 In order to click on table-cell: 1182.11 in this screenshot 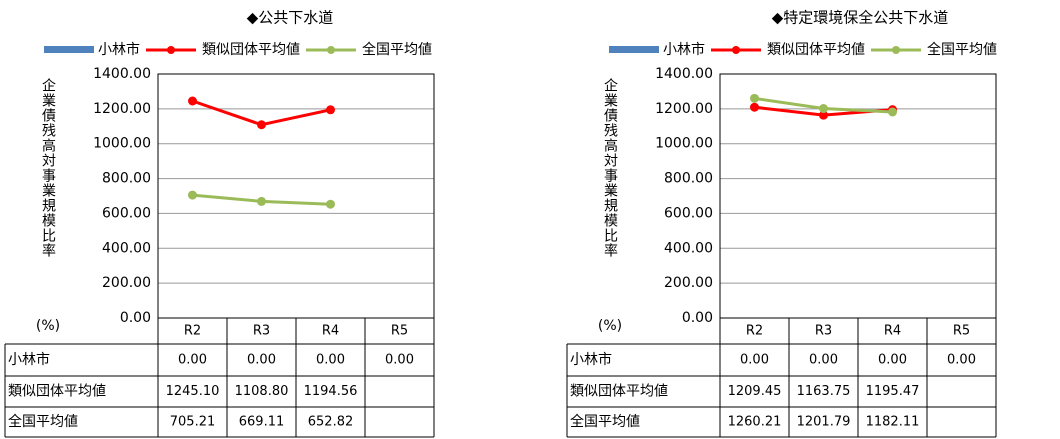, I will do `click(893, 422)`.